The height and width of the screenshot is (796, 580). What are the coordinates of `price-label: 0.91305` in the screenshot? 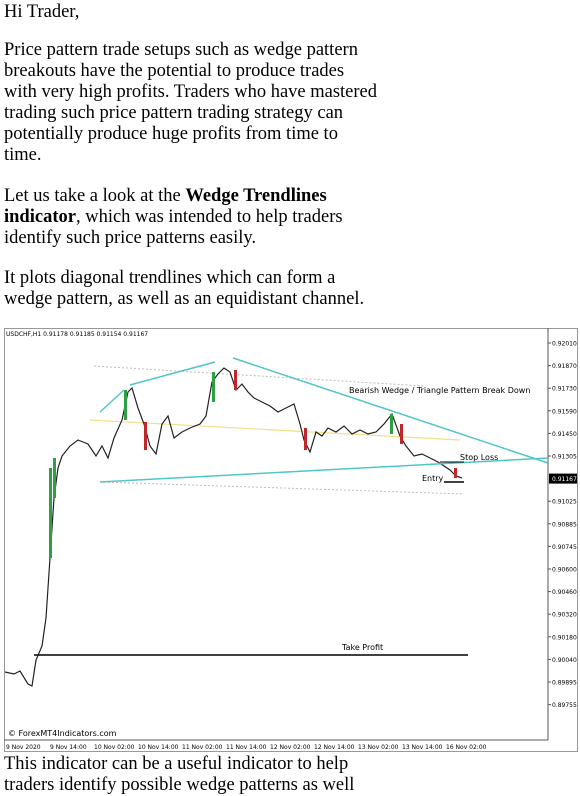 It's located at (564, 457).